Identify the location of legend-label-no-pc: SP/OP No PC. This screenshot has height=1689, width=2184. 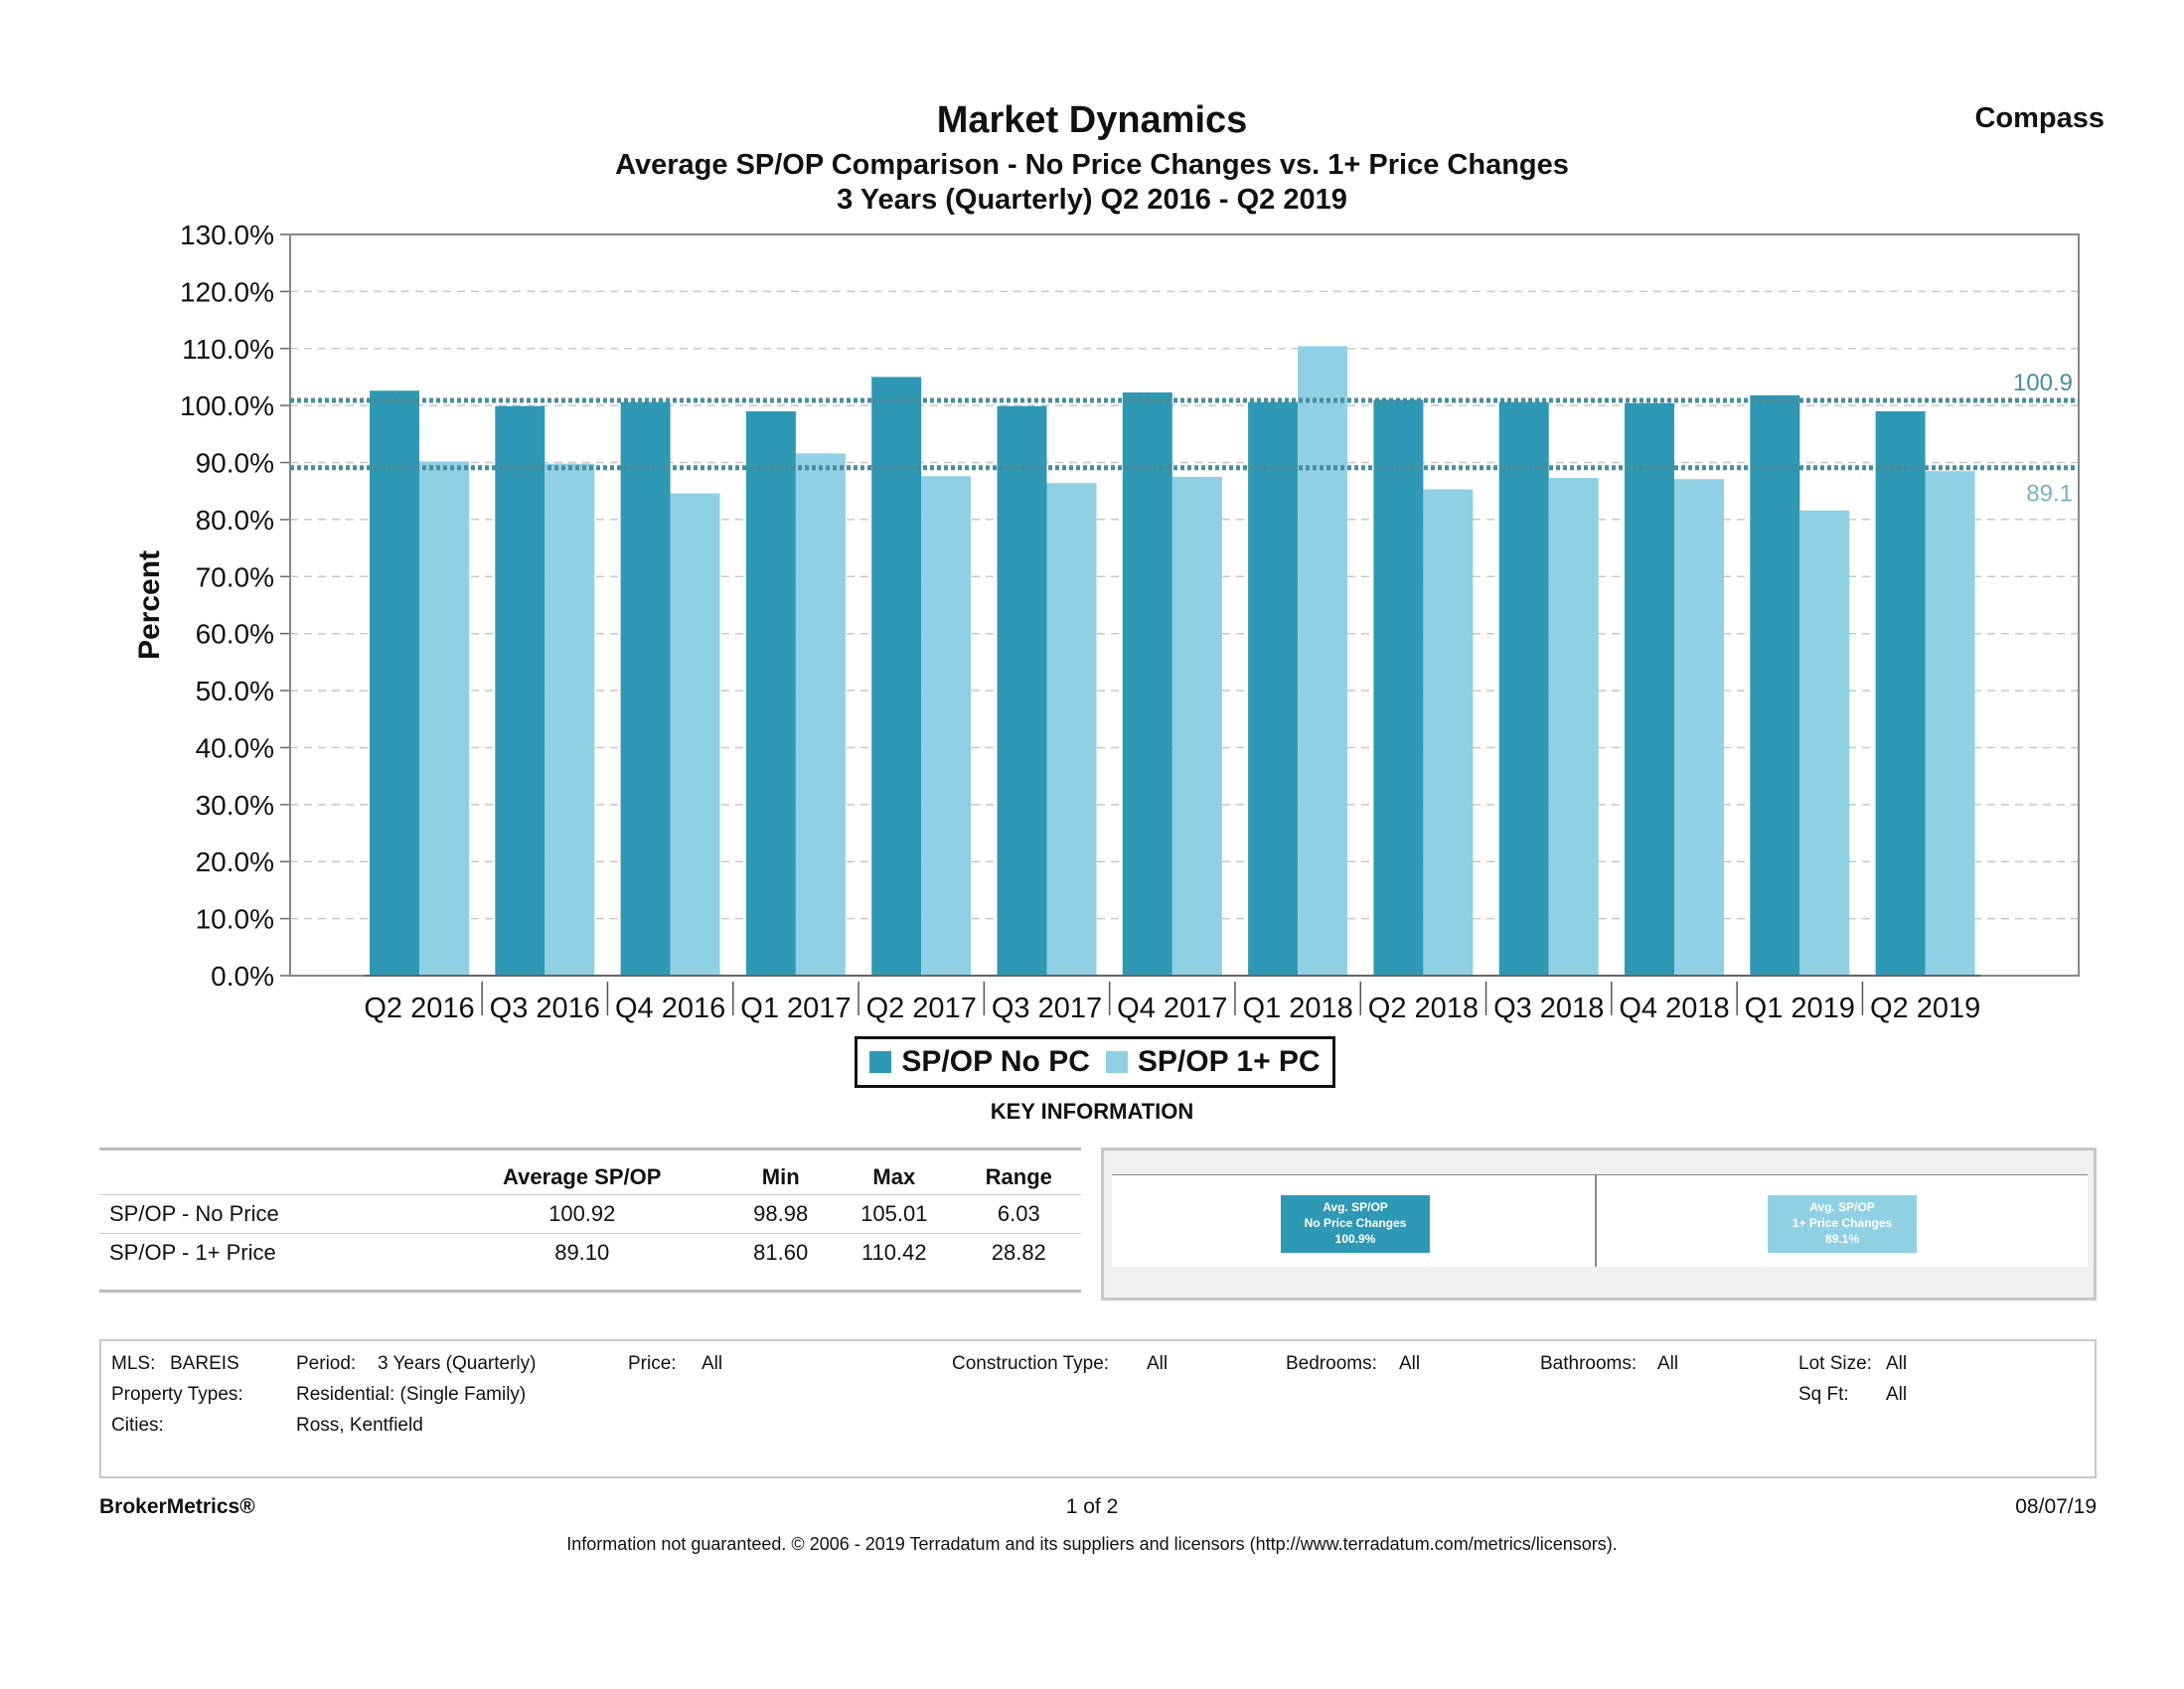
(995, 1061).